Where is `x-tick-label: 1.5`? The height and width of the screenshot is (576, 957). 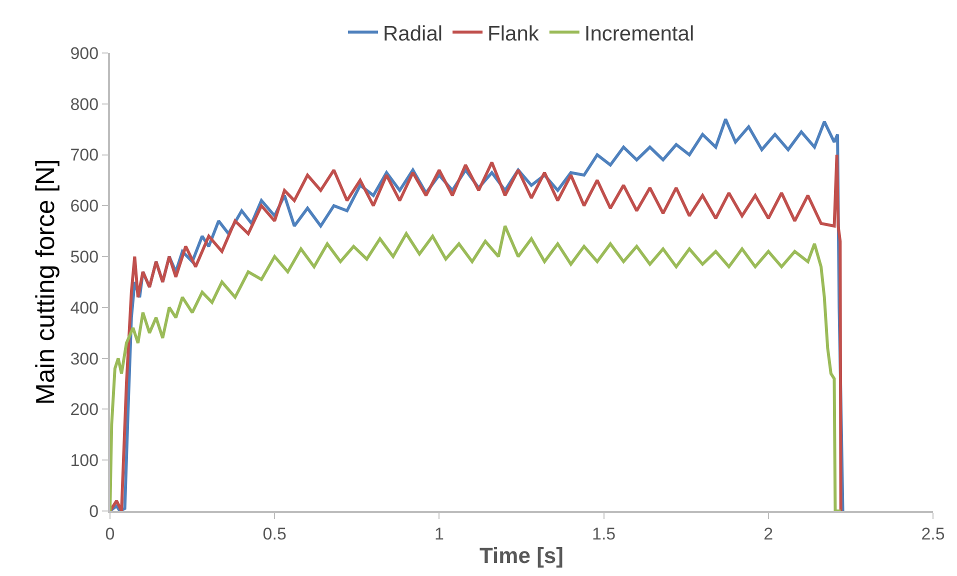 x-tick-label: 1.5 is located at coordinates (604, 534).